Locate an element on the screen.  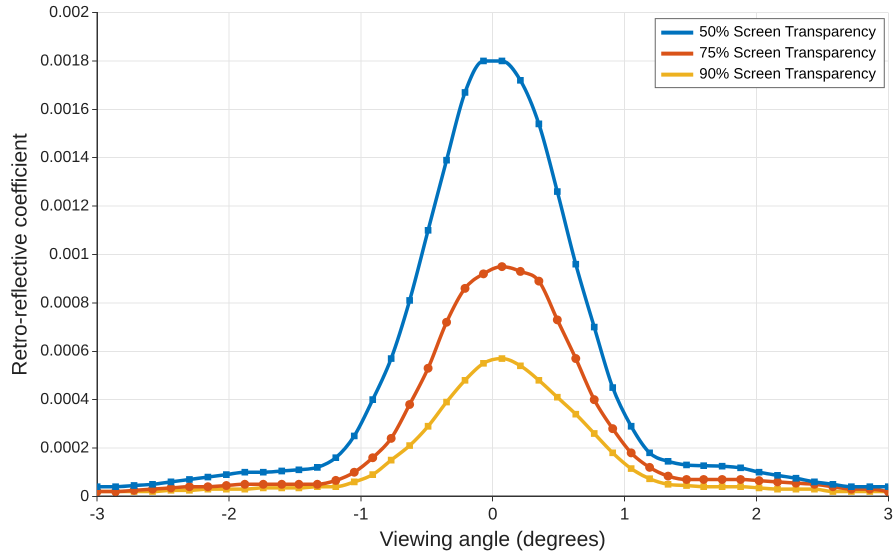
y-tick-label: 0.0006 is located at coordinates (65, 351).